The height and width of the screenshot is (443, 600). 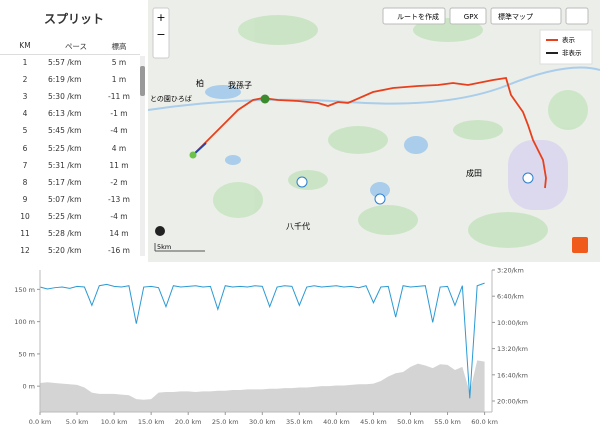 I want to click on y2-tick-label: 6:40/km, so click(x=510, y=297).